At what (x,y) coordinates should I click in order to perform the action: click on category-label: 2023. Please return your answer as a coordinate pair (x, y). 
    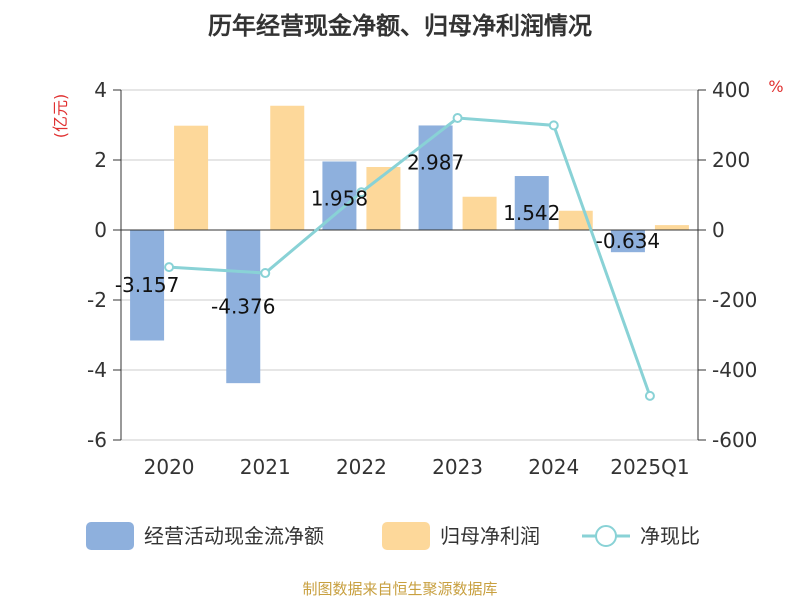
    Looking at the image, I should click on (457, 467).